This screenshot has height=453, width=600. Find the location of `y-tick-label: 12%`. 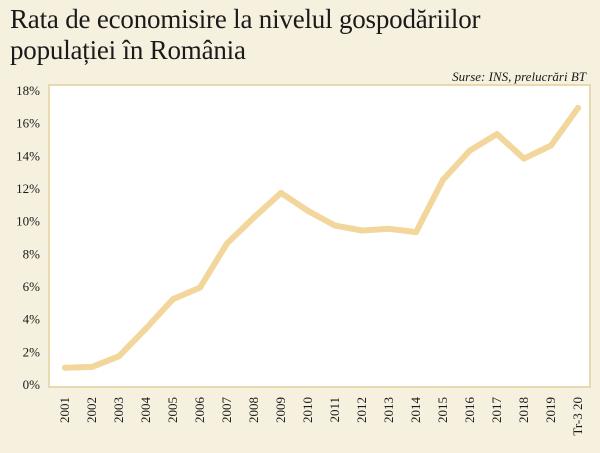

y-tick-label: 12% is located at coordinates (28, 188).